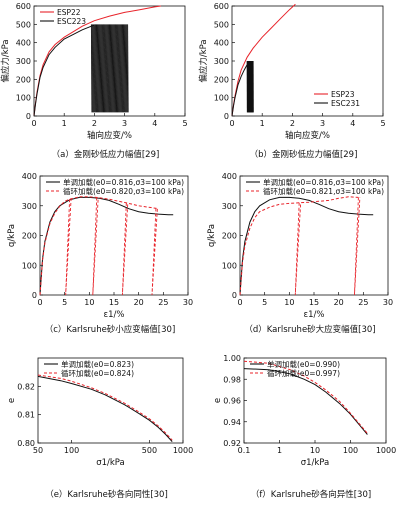 Image resolution: width=403 pixels, height=505 pixels. Describe the element at coordinates (71, 450) in the screenshot. I see `x-tick-label: 100` at that location.